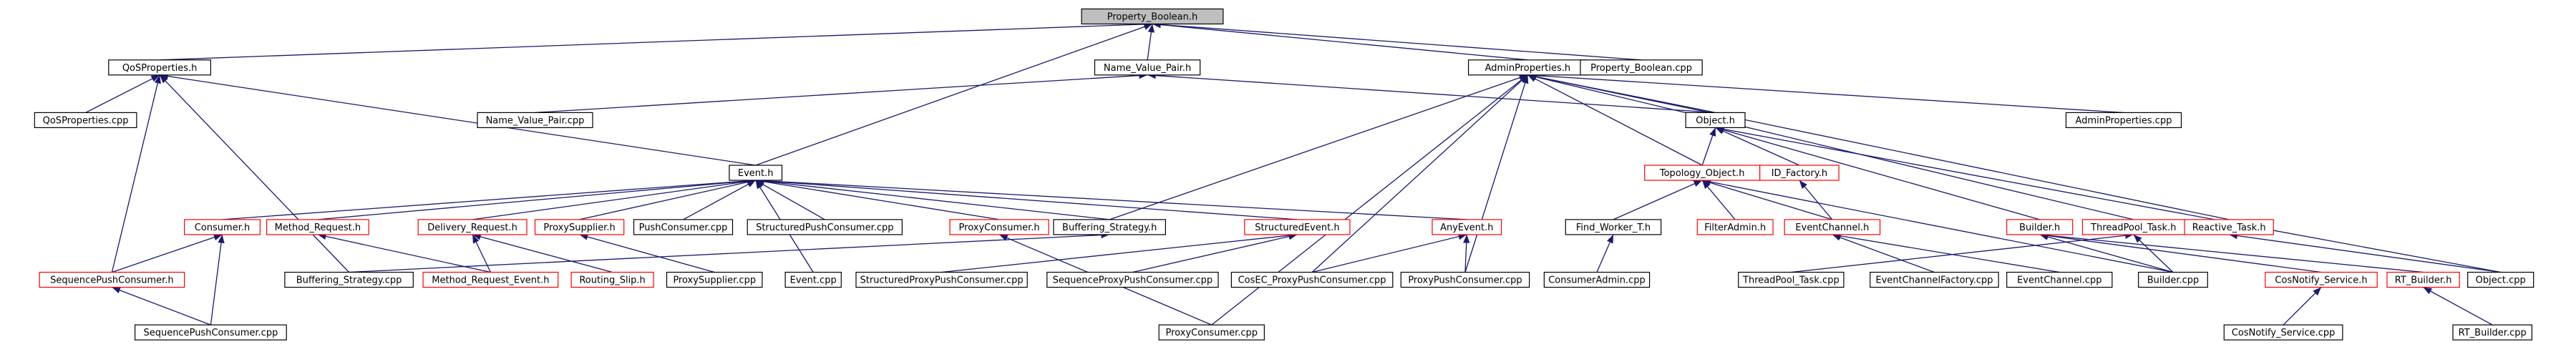  I want to click on file-node: AnyEvent.h, so click(1467, 227).